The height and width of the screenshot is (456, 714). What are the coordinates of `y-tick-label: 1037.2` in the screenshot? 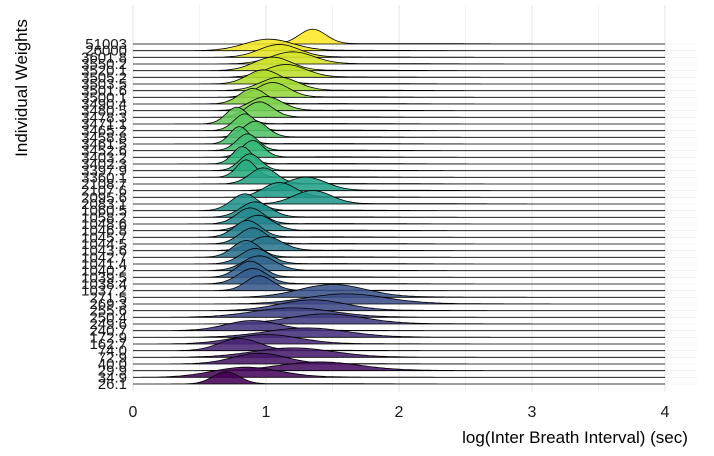 It's located at (104, 291).